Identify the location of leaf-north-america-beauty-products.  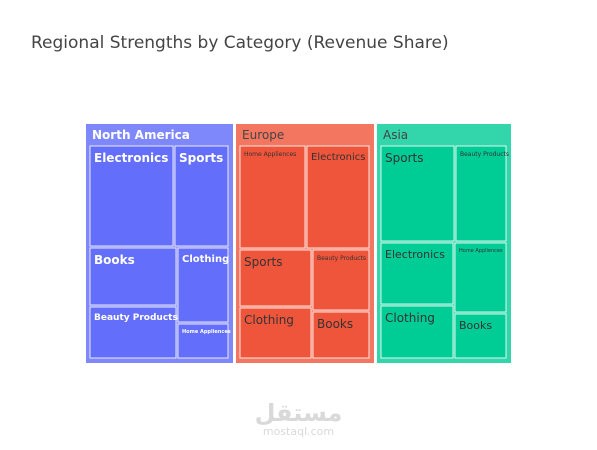
(133, 332).